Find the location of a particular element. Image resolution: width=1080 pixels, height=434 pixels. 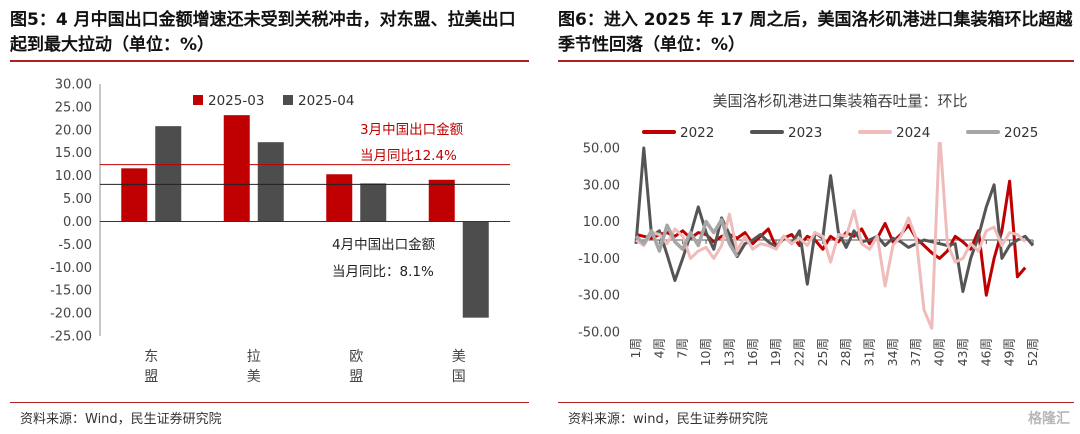

y-tick-label: -20.00 is located at coordinates (71, 314).